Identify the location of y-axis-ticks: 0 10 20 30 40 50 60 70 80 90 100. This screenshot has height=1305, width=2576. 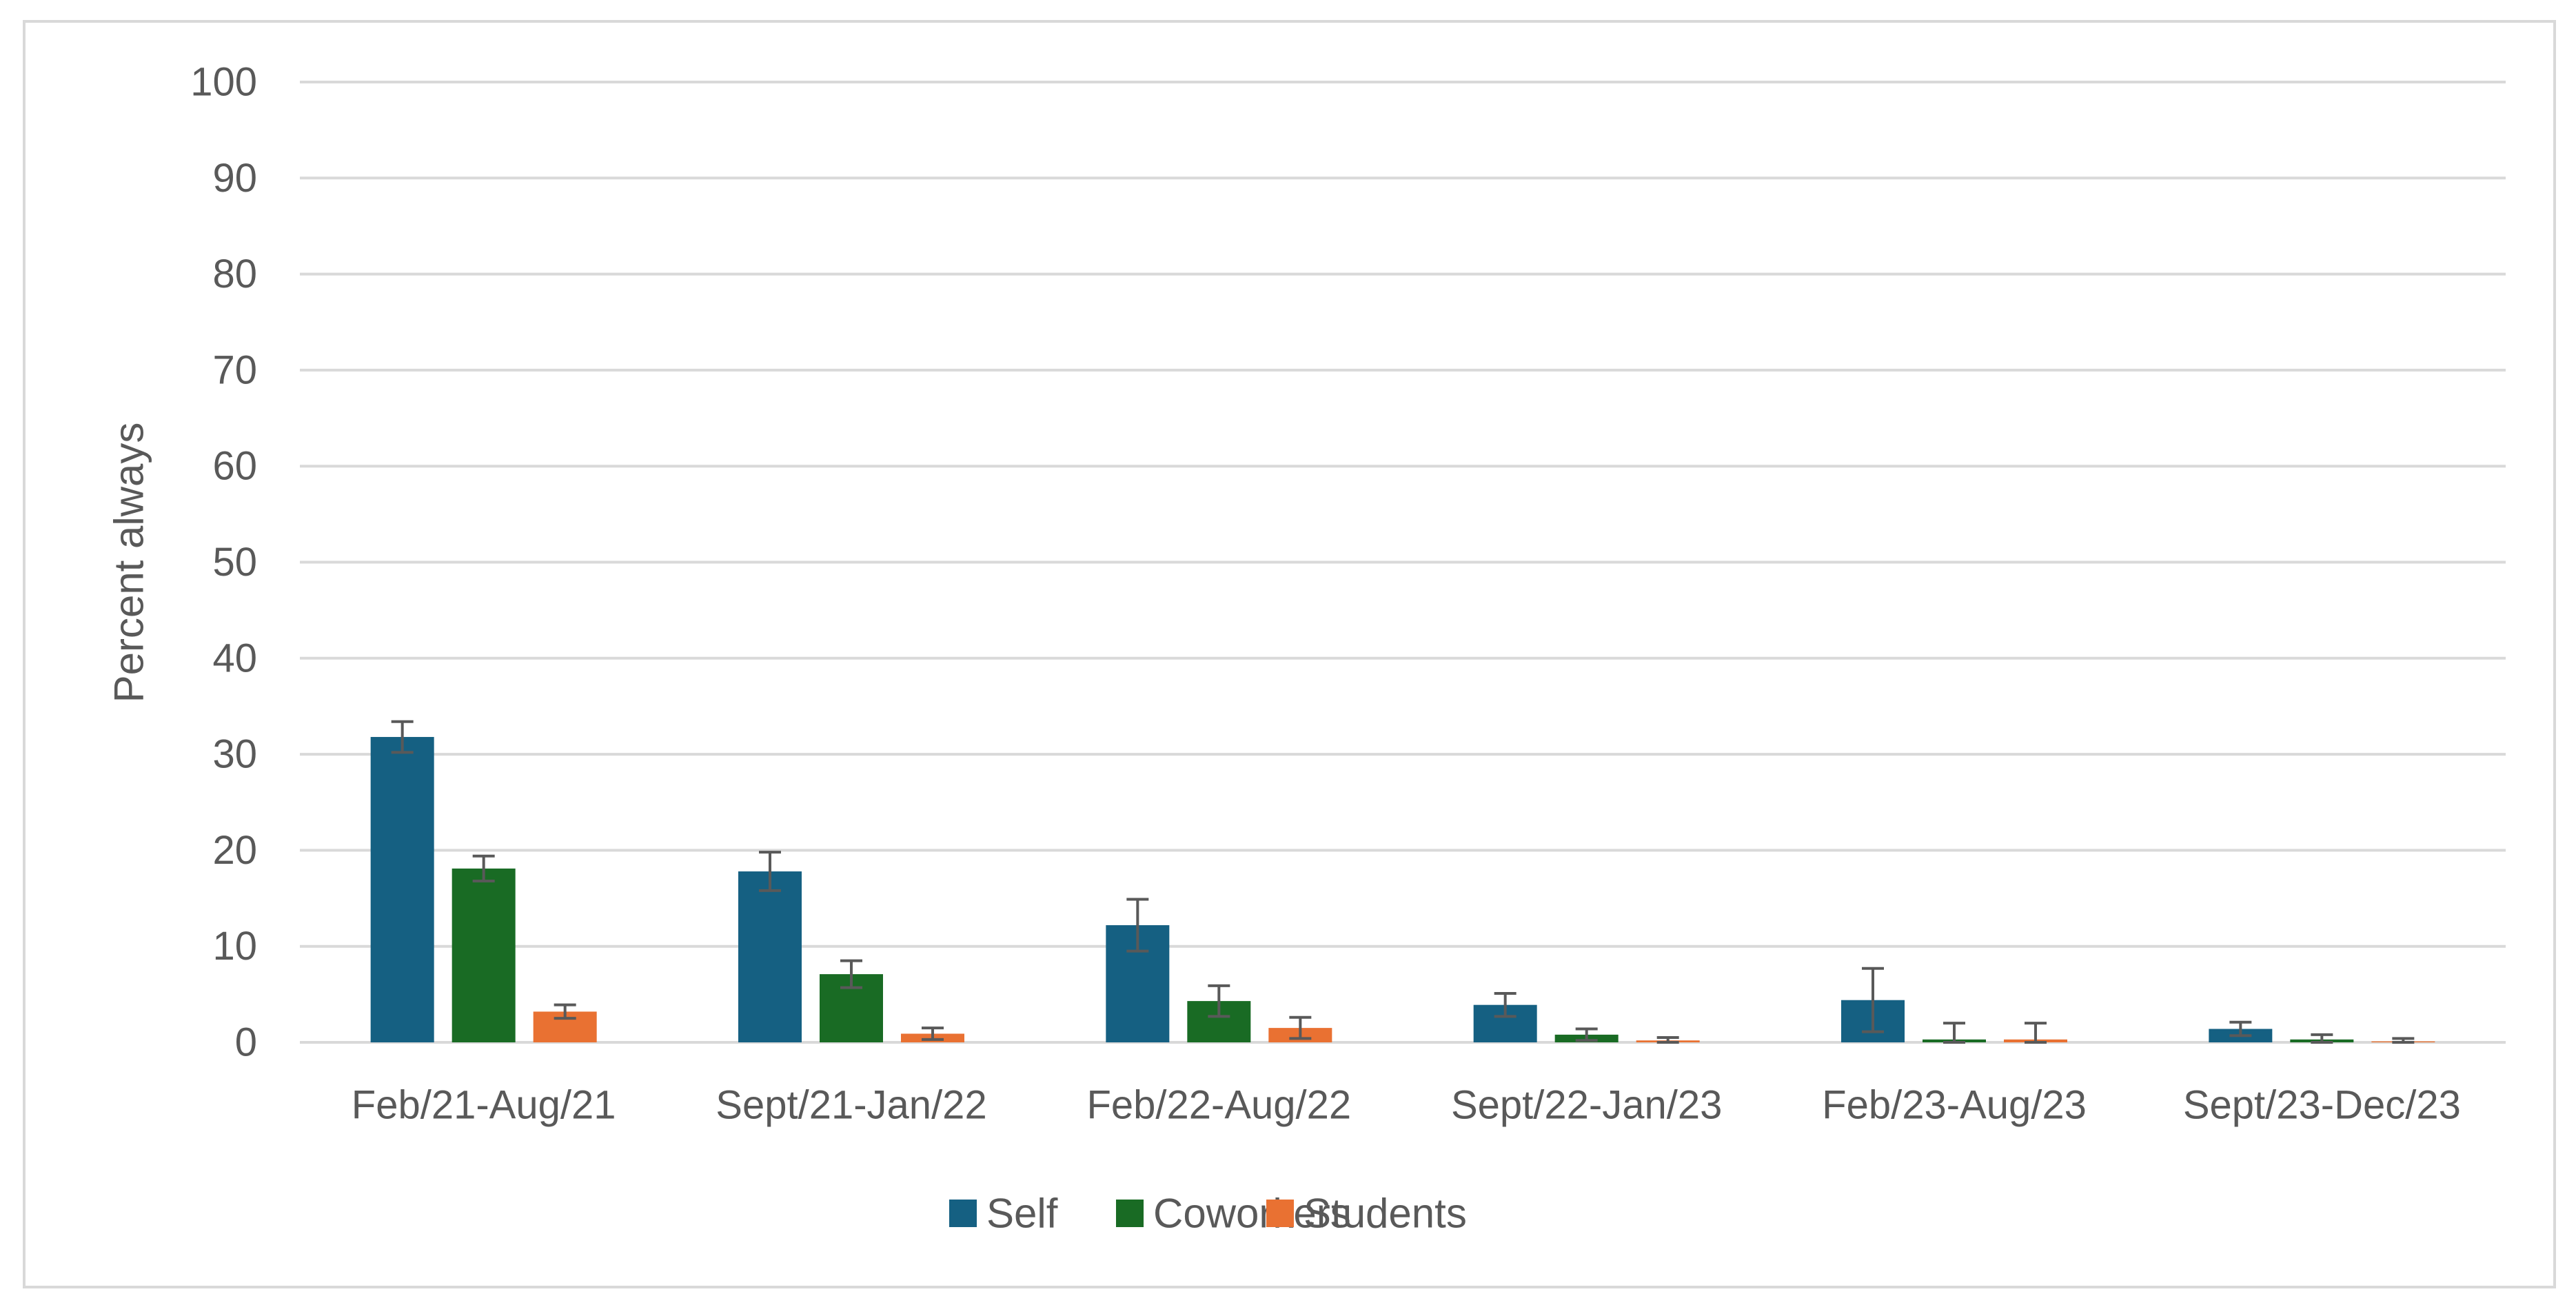
(223, 562).